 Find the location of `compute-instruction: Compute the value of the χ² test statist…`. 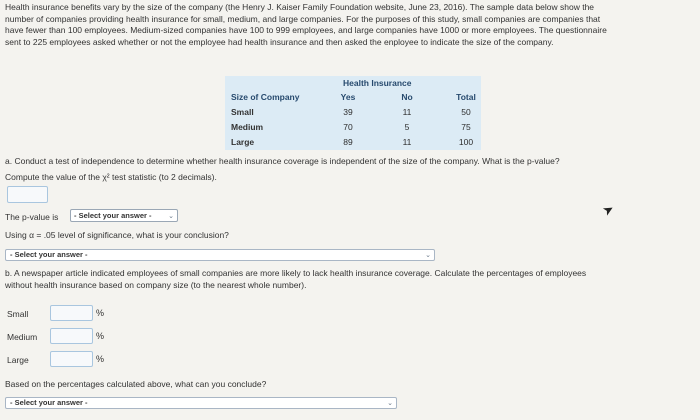

compute-instruction: Compute the value of the χ² test statist… is located at coordinates (111, 177).